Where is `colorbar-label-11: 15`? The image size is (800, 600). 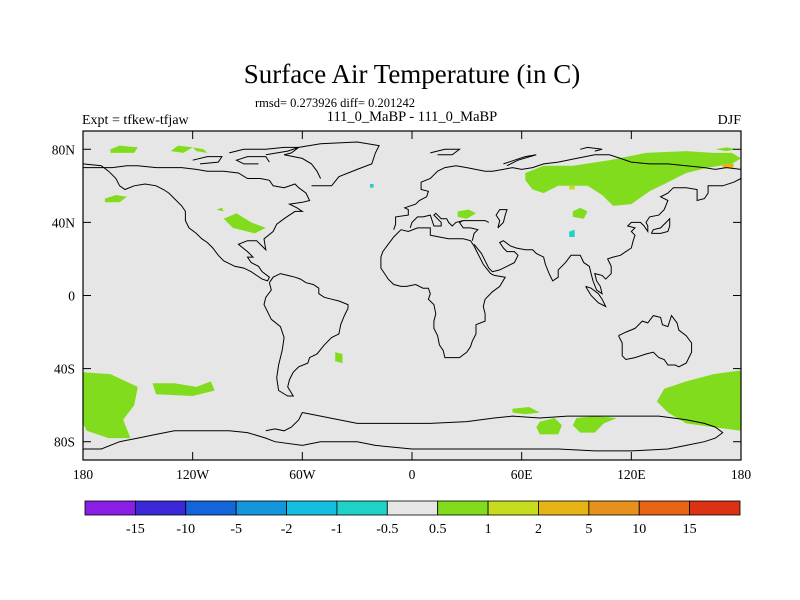 colorbar-label-11: 15 is located at coordinates (690, 529).